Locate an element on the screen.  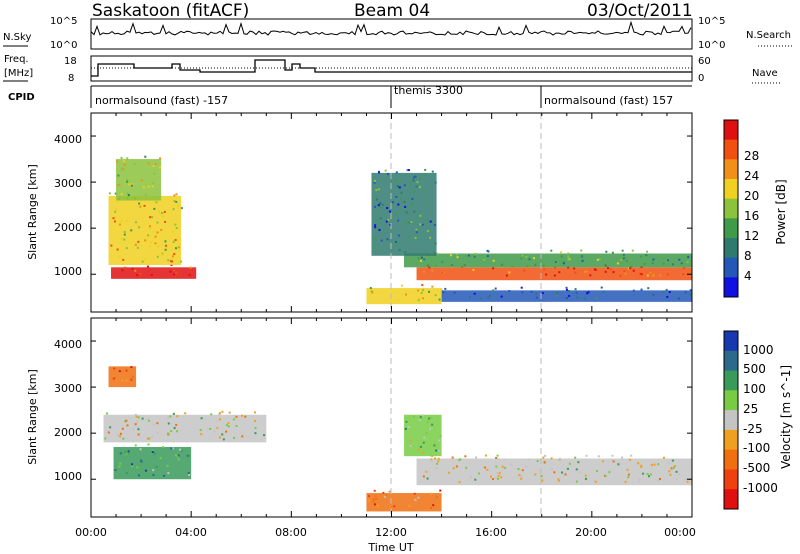
power-ytick-3000: 3000 is located at coordinates (68, 183).